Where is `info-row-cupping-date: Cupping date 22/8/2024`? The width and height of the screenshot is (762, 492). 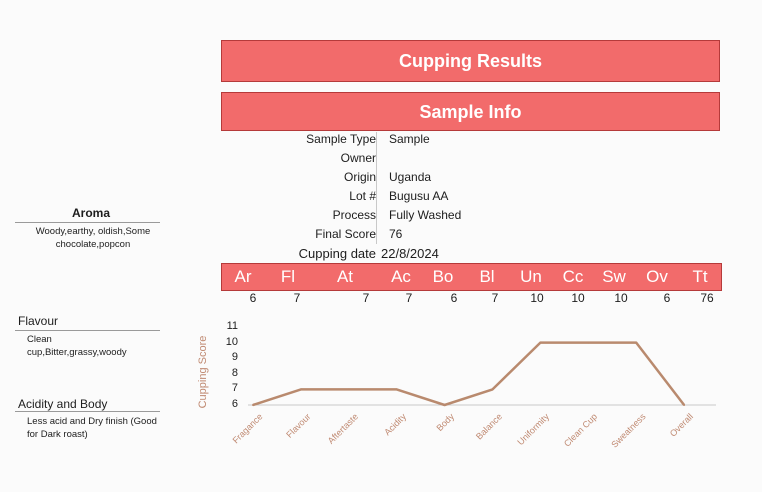
info-row-cupping-date: Cupping date 22/8/2024 is located at coordinates (421, 253).